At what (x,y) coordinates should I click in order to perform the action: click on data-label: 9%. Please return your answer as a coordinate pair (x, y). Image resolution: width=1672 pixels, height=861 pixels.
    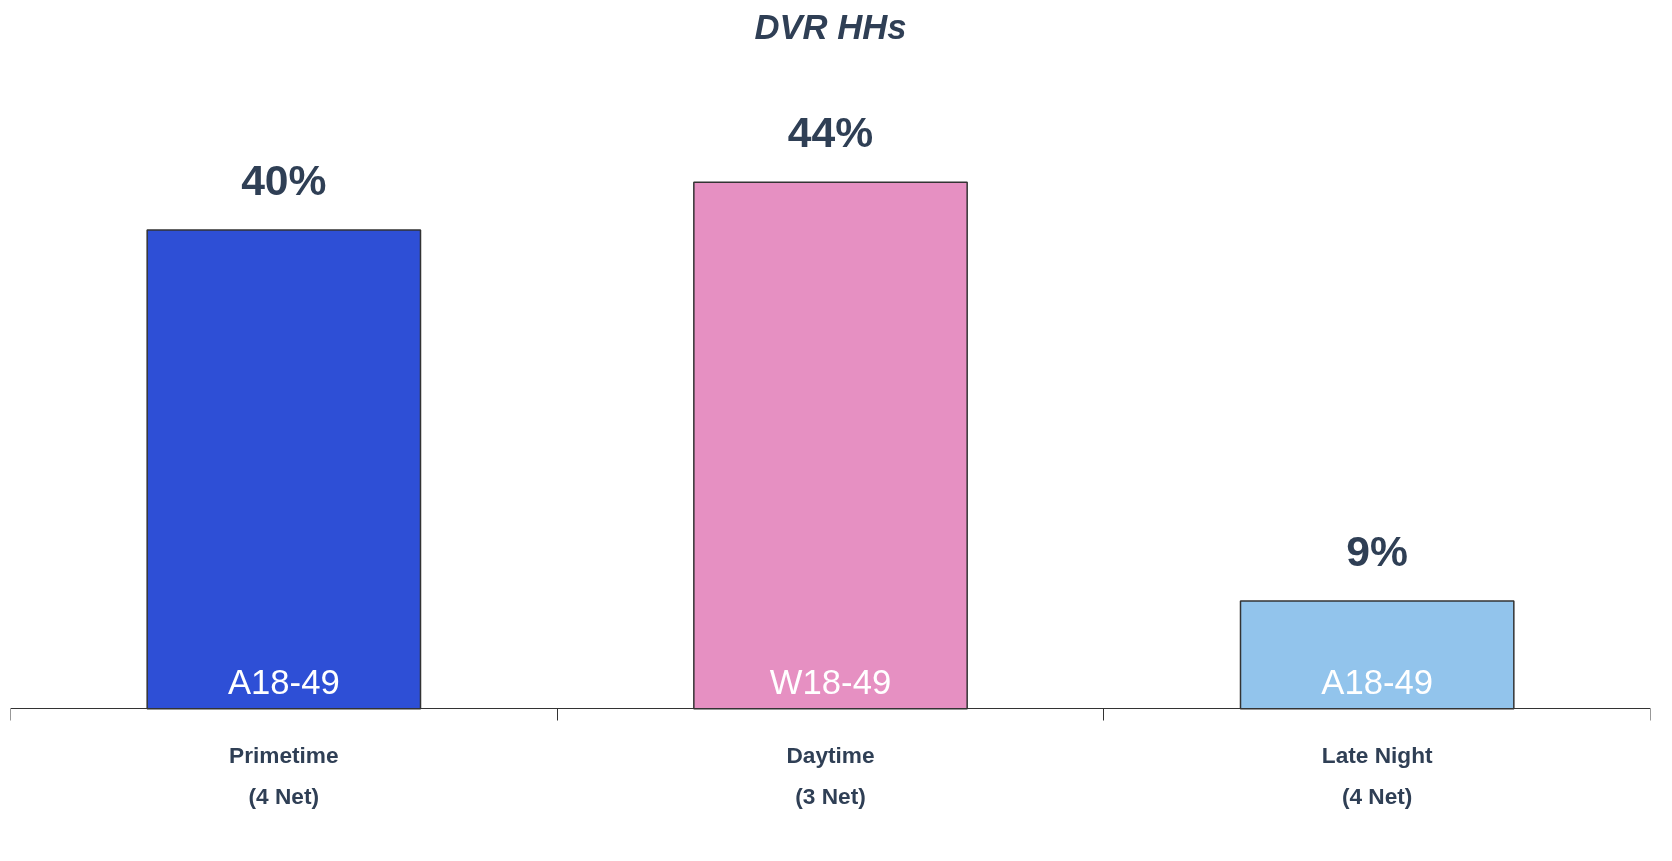
    Looking at the image, I should click on (1377, 550).